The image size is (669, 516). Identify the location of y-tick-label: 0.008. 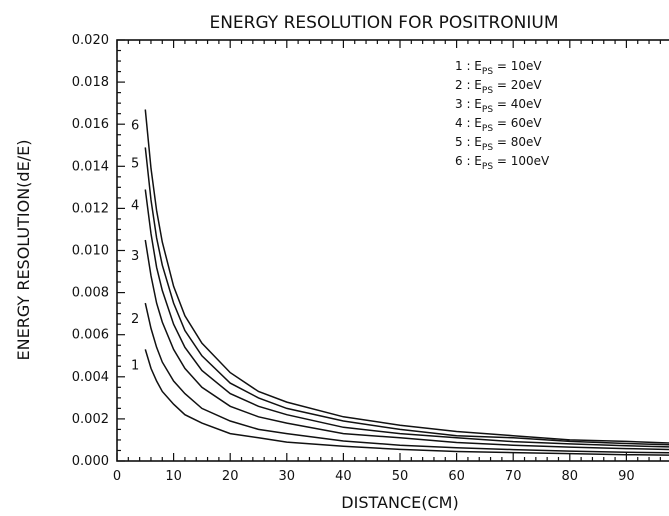
(90, 293).